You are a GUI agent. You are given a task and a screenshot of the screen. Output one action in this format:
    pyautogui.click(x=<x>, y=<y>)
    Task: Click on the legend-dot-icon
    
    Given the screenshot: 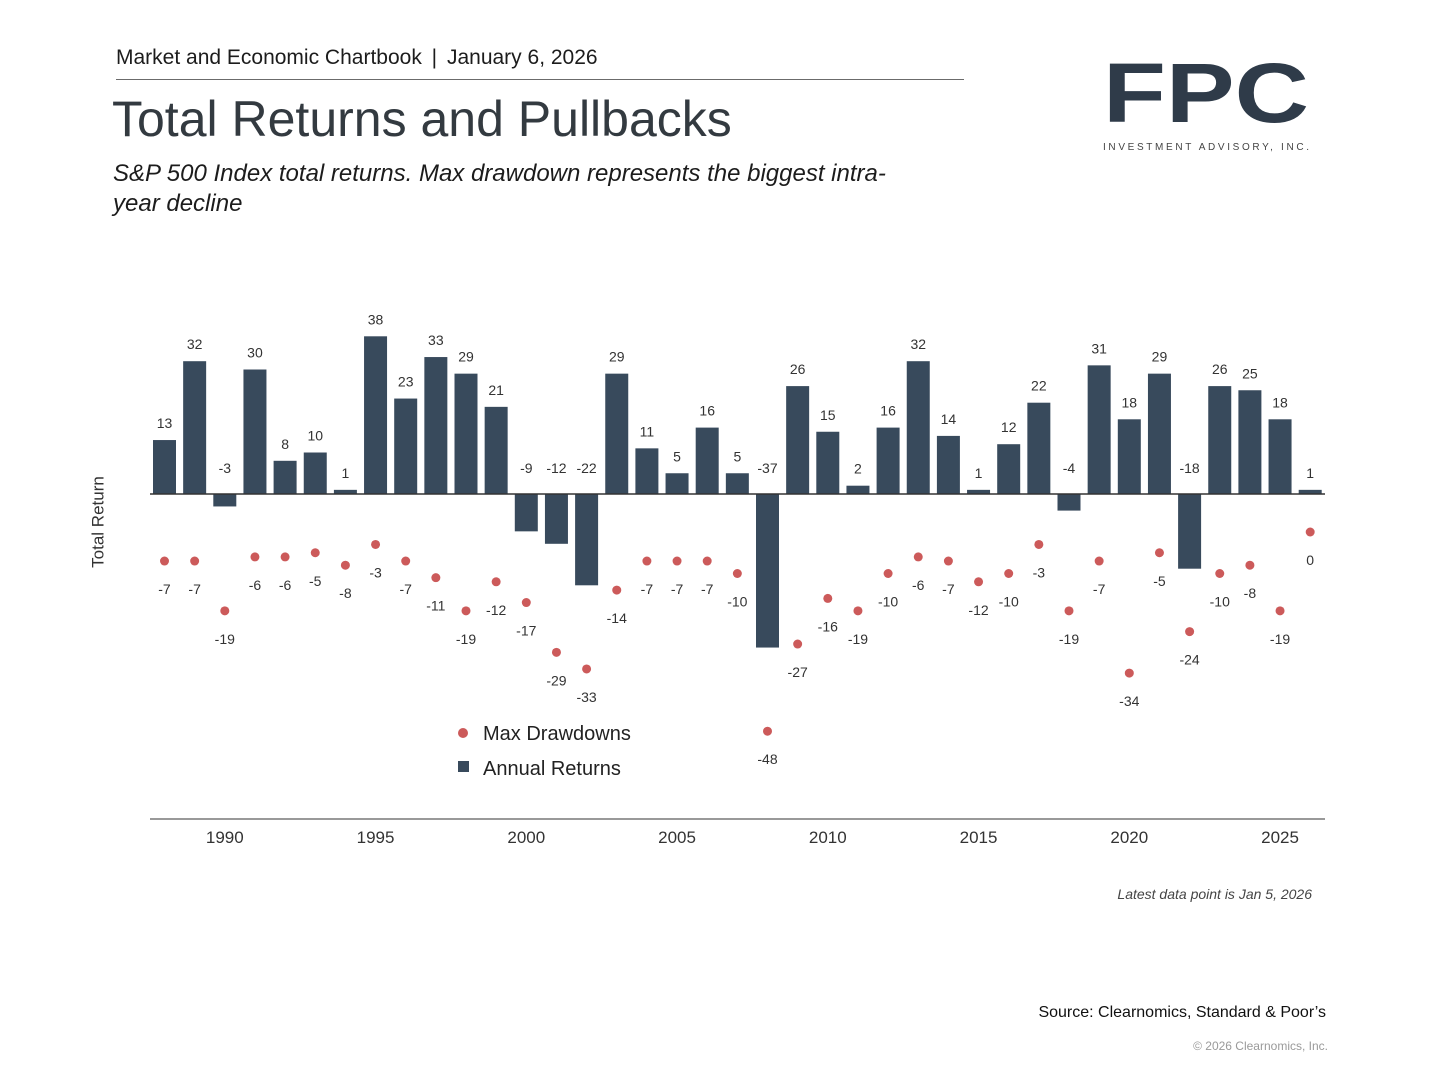 What is the action you would take?
    pyautogui.click(x=463, y=733)
    